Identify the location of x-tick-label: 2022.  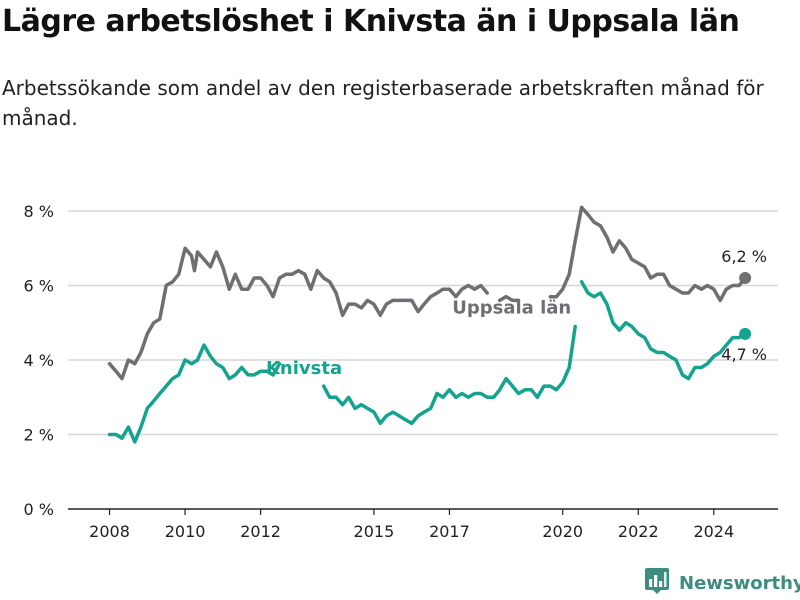
(638, 531).